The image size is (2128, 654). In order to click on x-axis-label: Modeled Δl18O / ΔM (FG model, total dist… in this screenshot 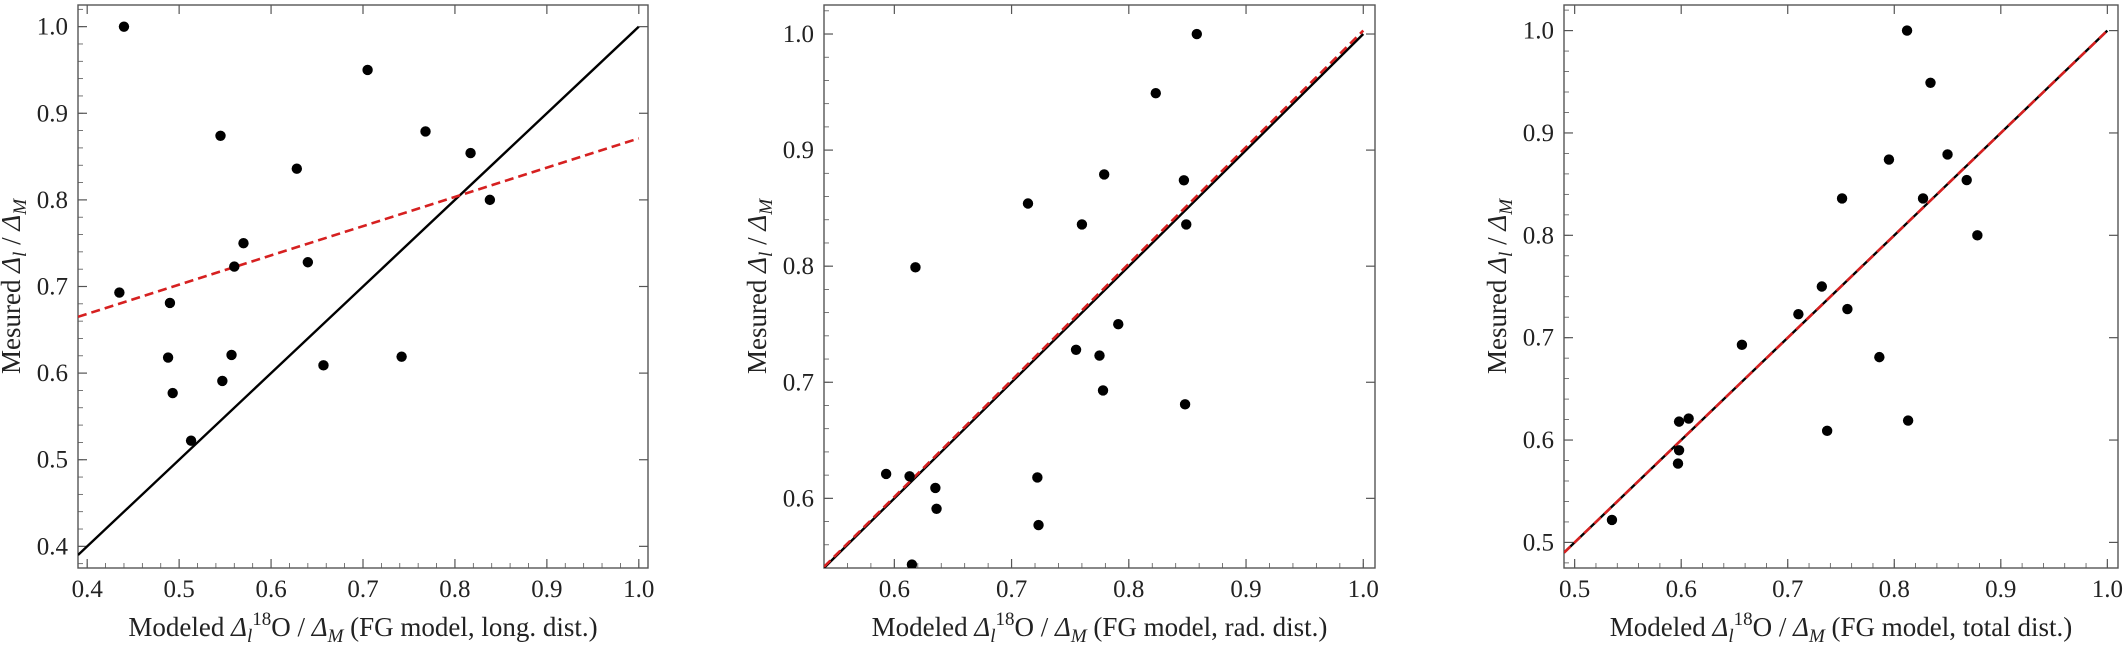, I will do `click(1841, 628)`.